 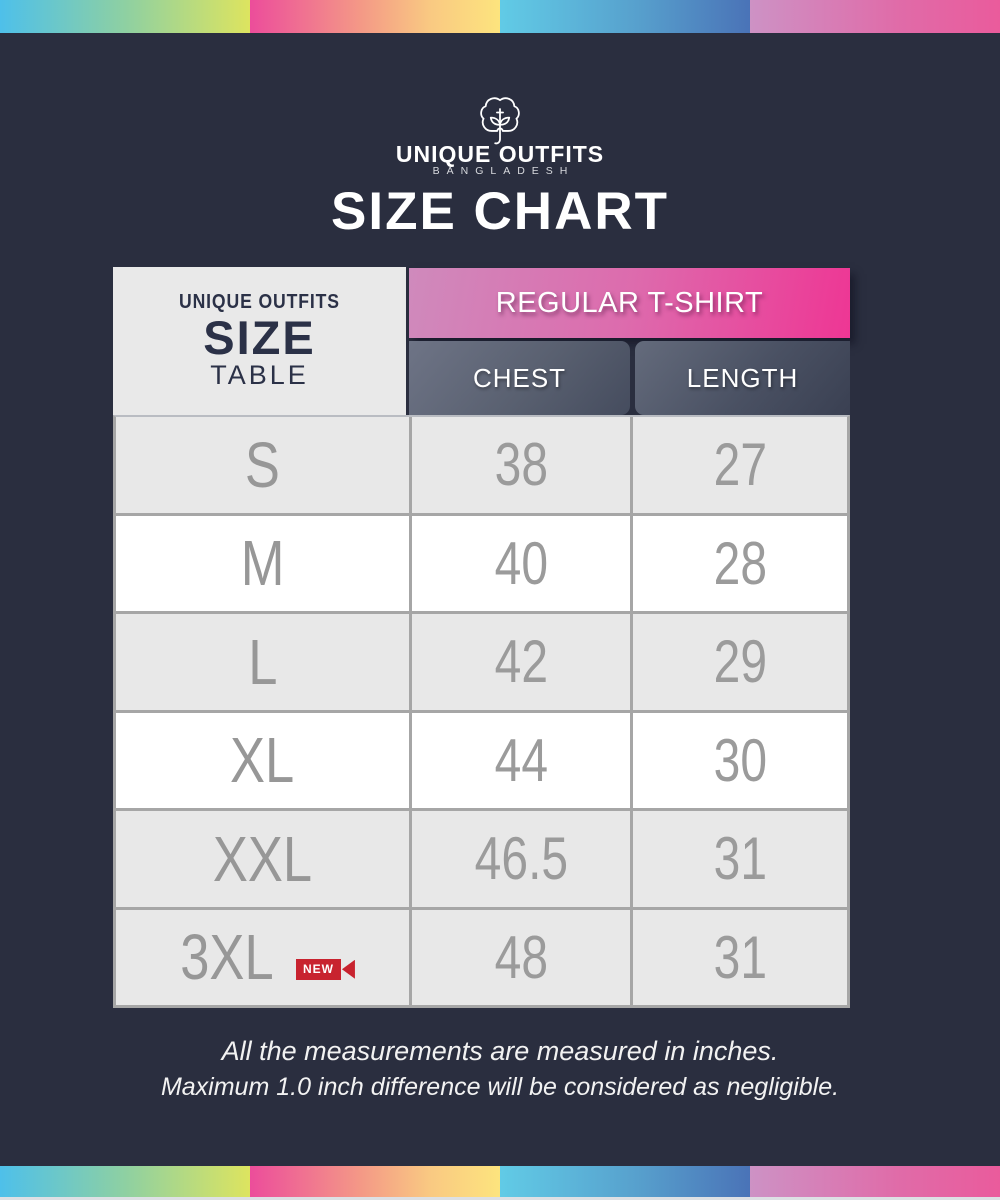 I want to click on size-cell: L, so click(x=264, y=662).